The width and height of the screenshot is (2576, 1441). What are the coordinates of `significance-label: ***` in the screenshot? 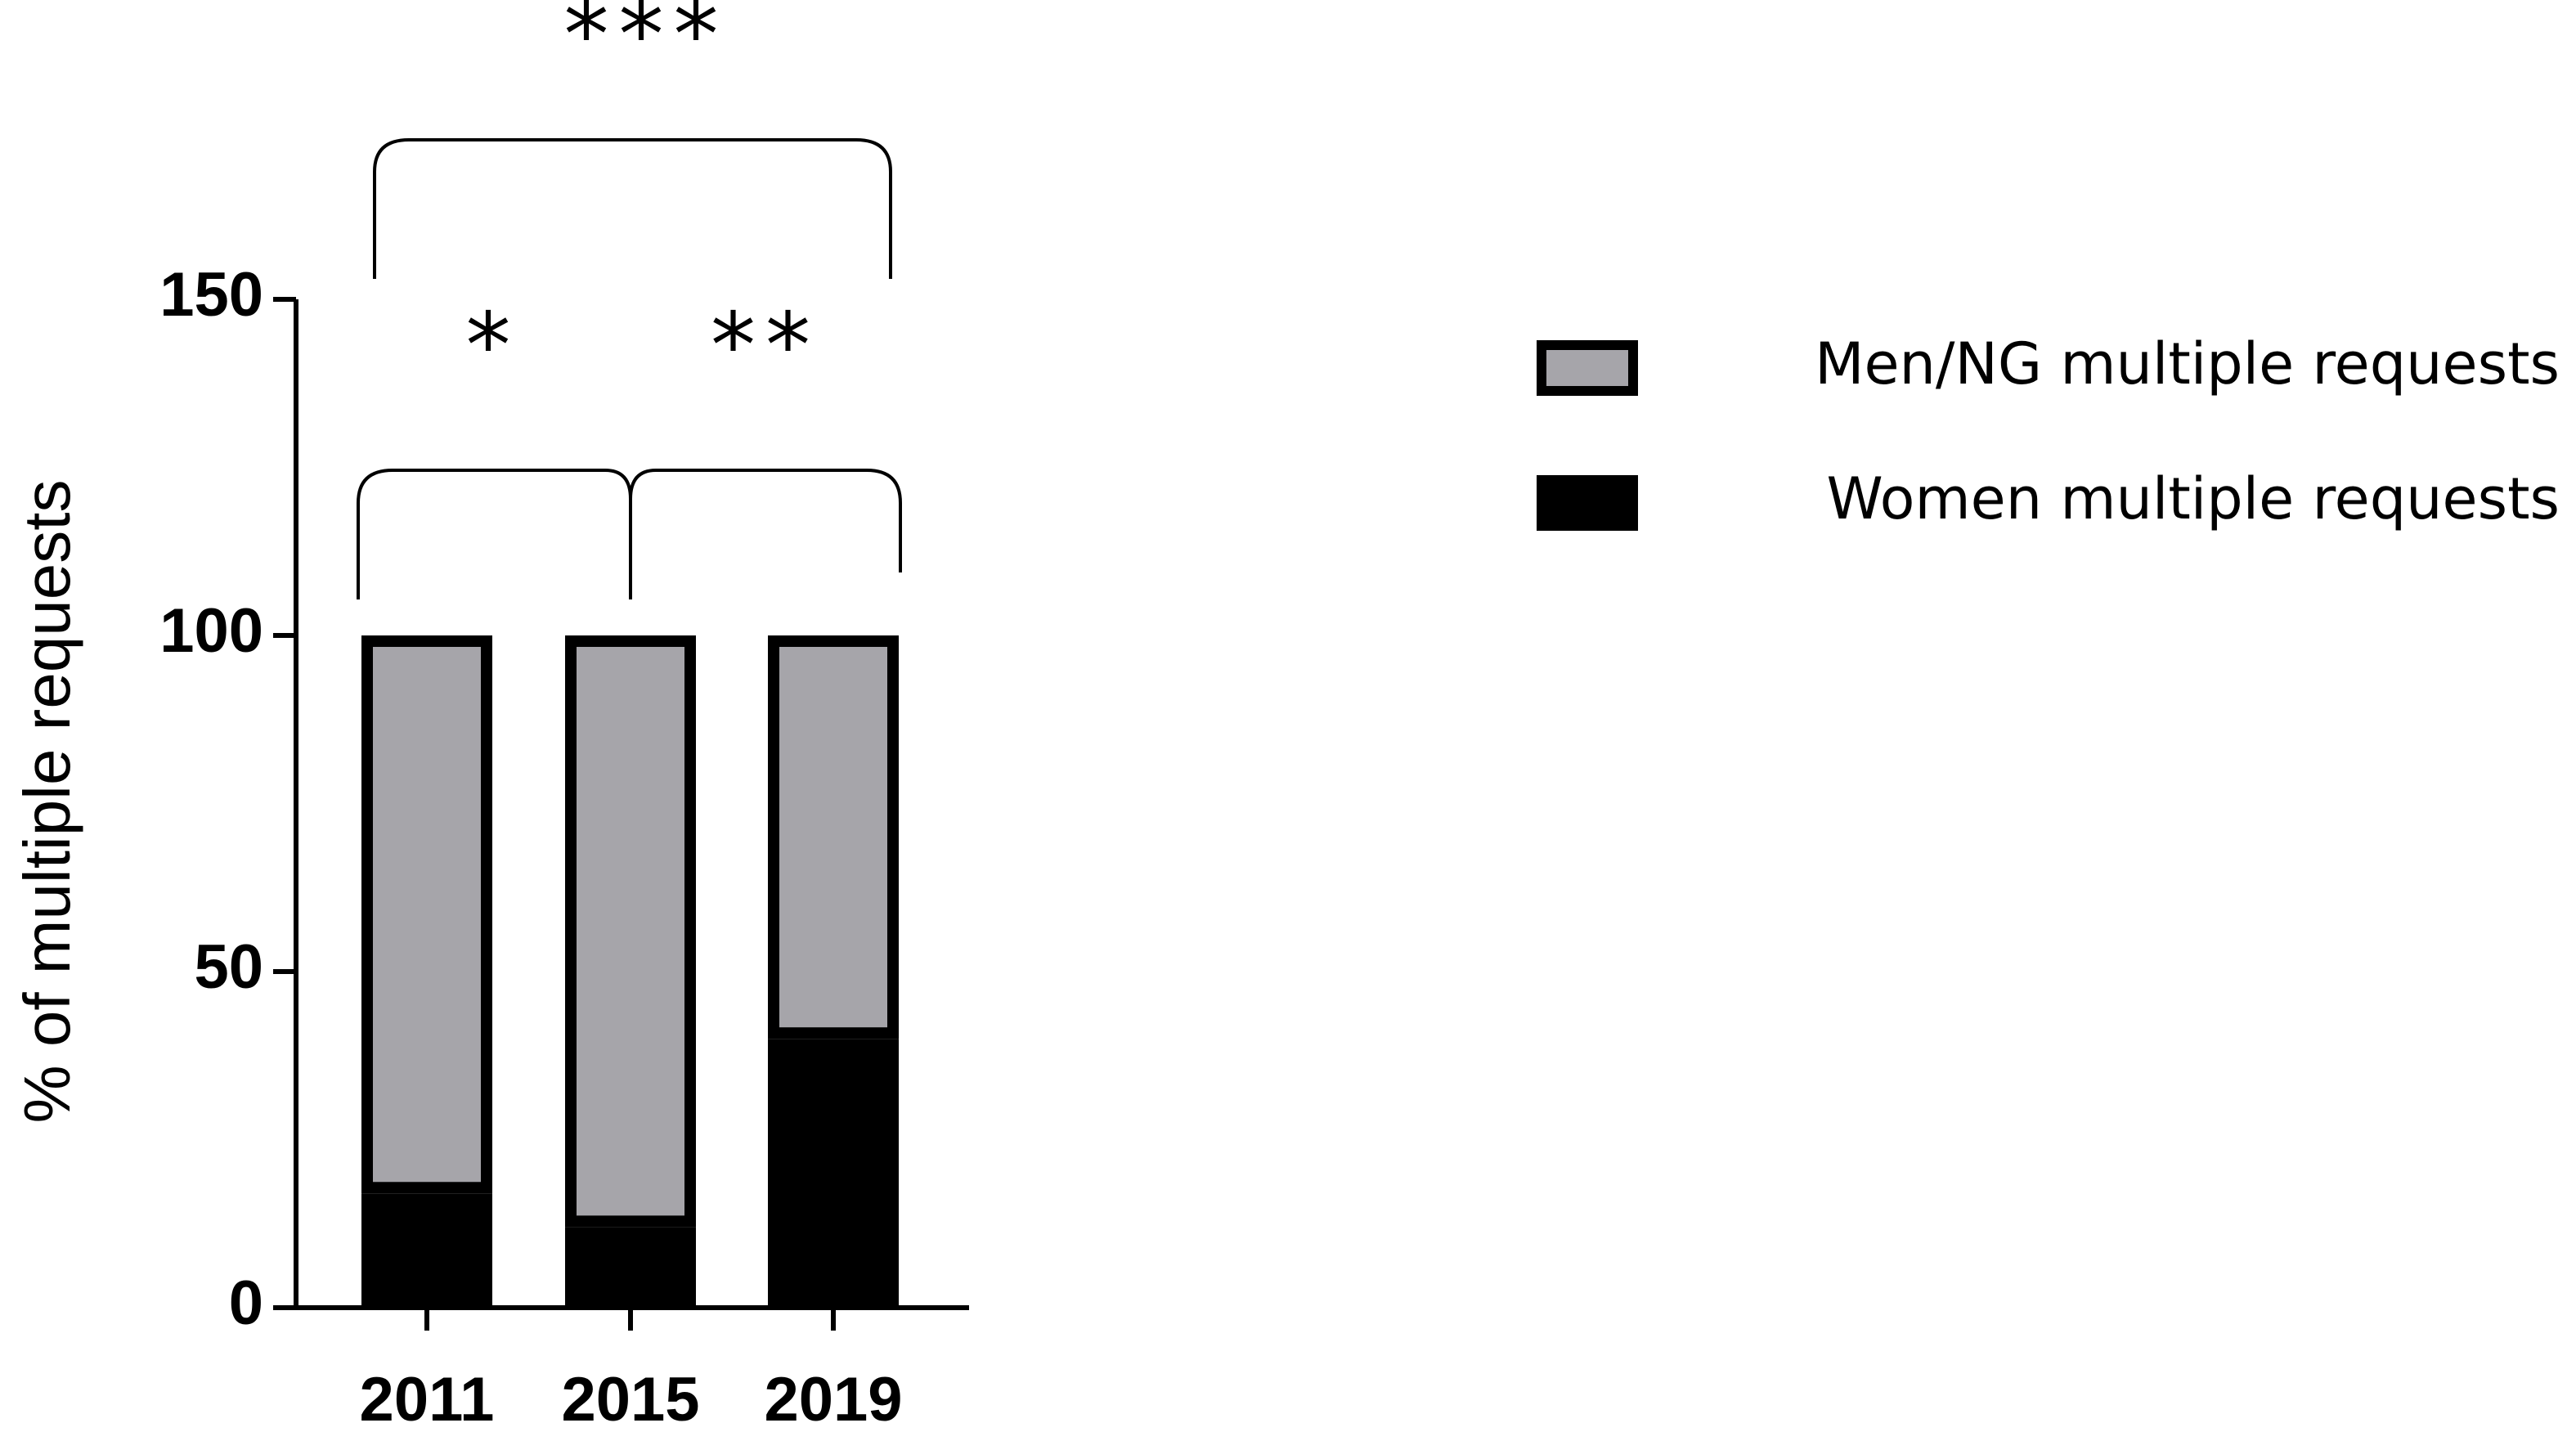 It's located at (646, 43).